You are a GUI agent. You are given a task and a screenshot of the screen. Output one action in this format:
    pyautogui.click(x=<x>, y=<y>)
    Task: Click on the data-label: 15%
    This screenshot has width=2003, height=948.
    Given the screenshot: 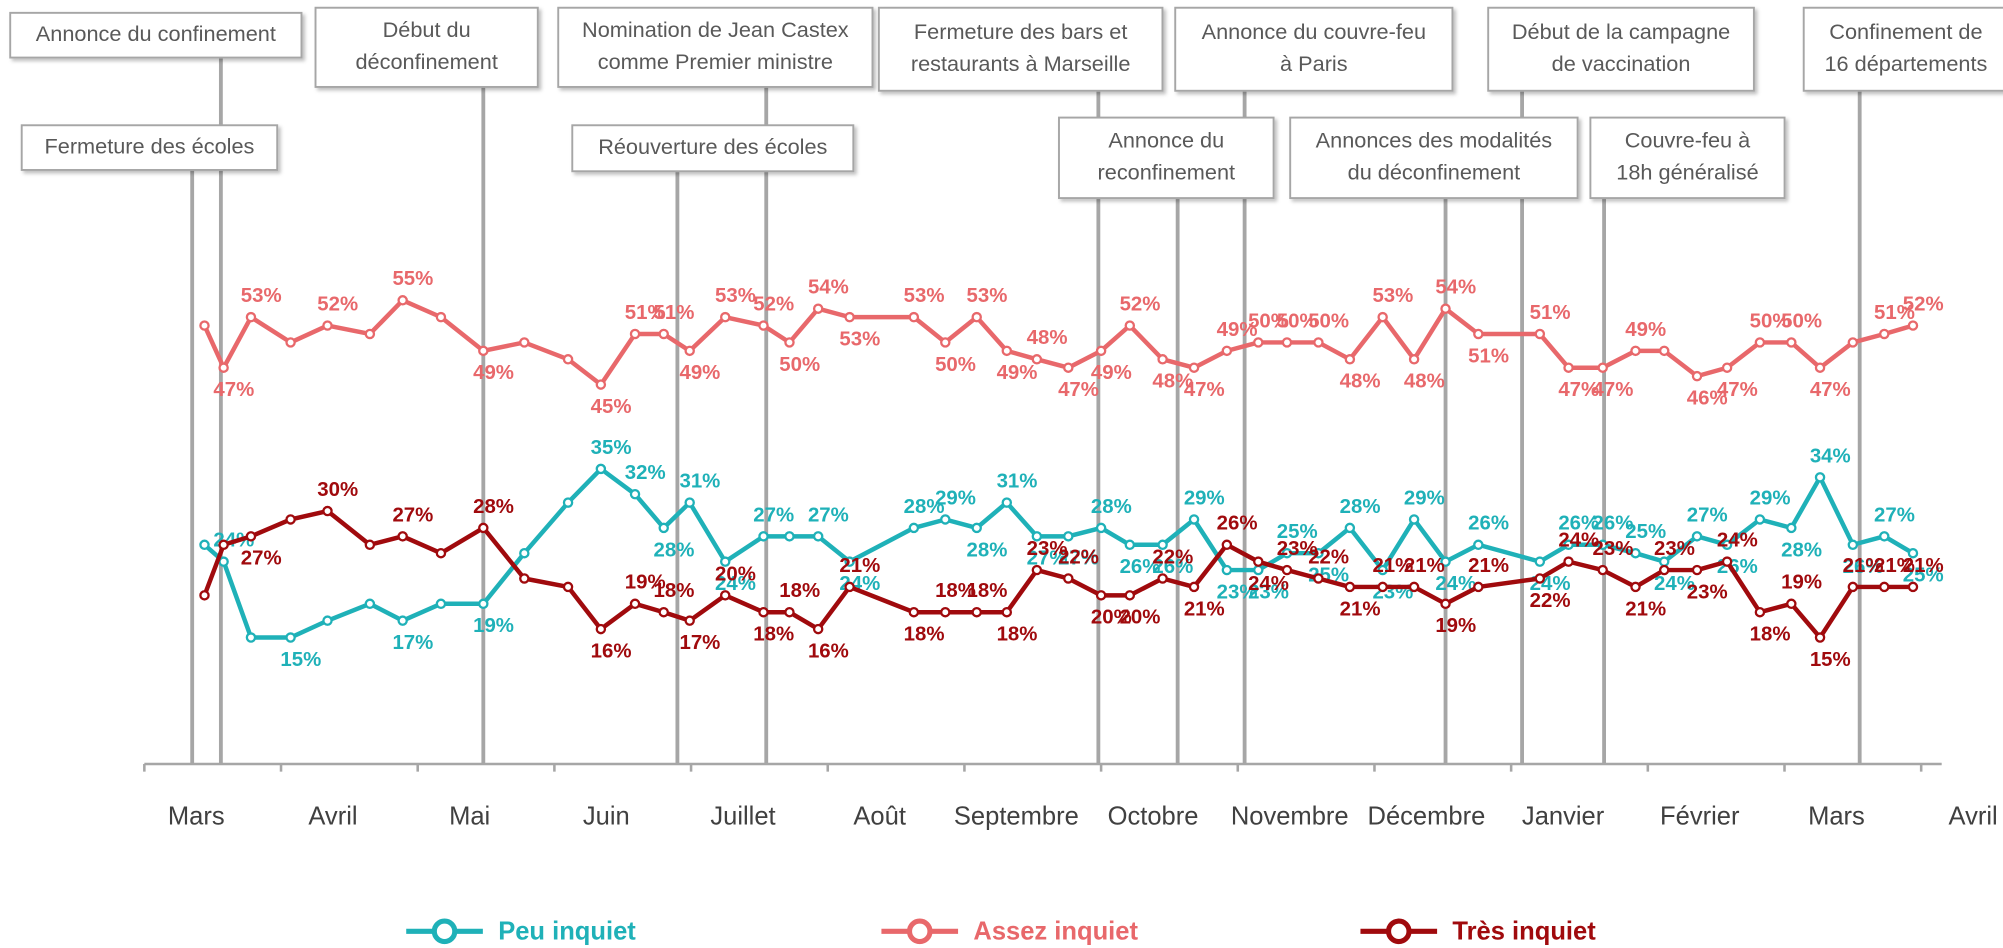 What is the action you would take?
    pyautogui.click(x=1830, y=660)
    